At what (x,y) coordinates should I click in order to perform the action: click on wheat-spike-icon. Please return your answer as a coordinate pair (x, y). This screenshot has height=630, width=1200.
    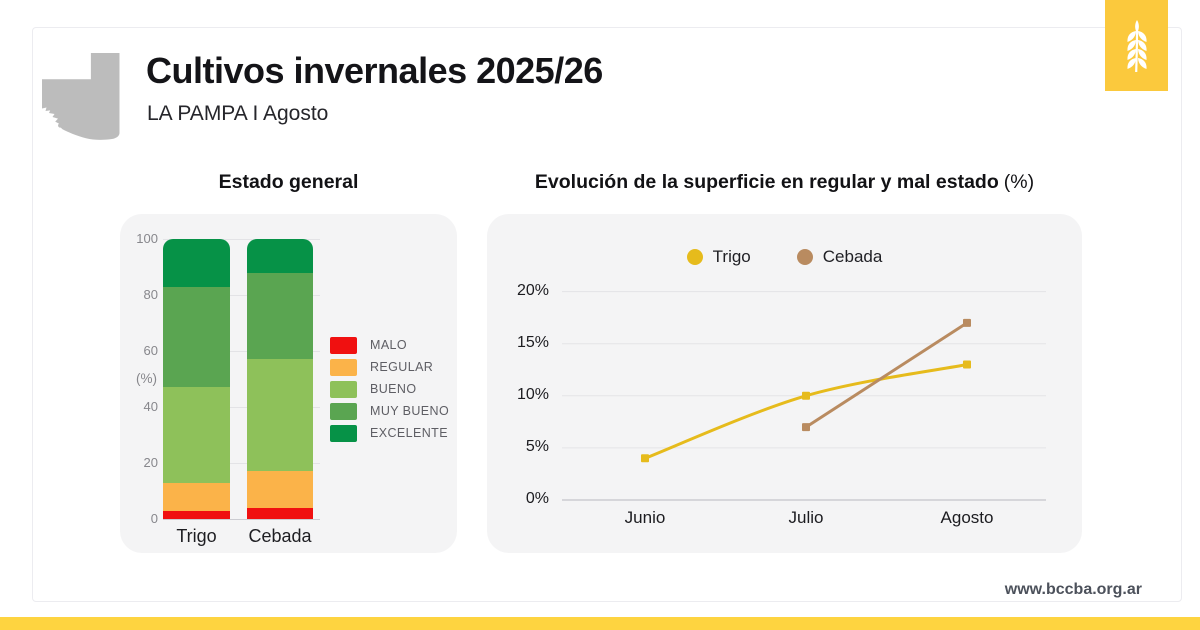
    Looking at the image, I should click on (1136, 45).